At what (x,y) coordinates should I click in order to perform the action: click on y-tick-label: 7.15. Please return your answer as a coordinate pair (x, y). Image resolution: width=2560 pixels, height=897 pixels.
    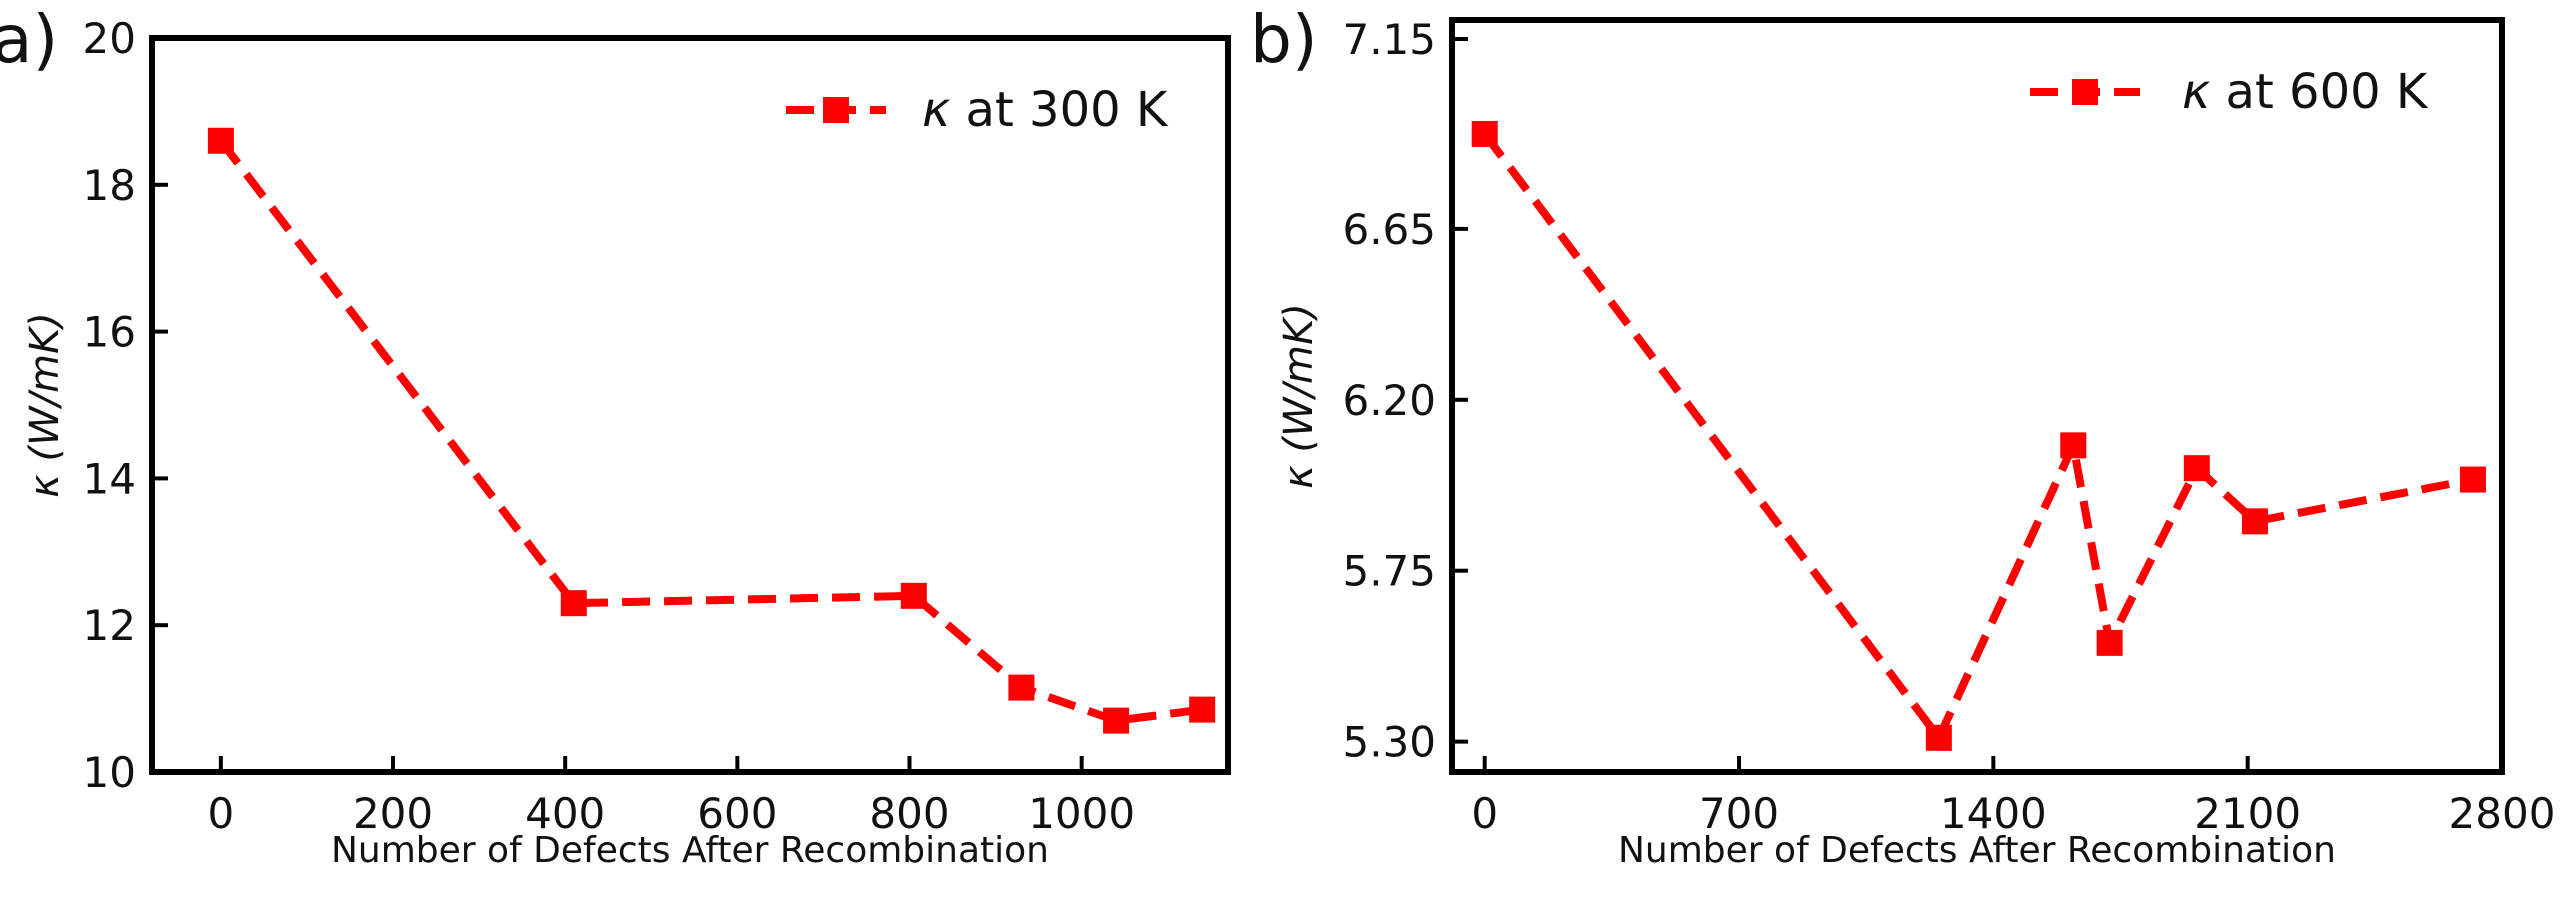
    Looking at the image, I should click on (1389, 39).